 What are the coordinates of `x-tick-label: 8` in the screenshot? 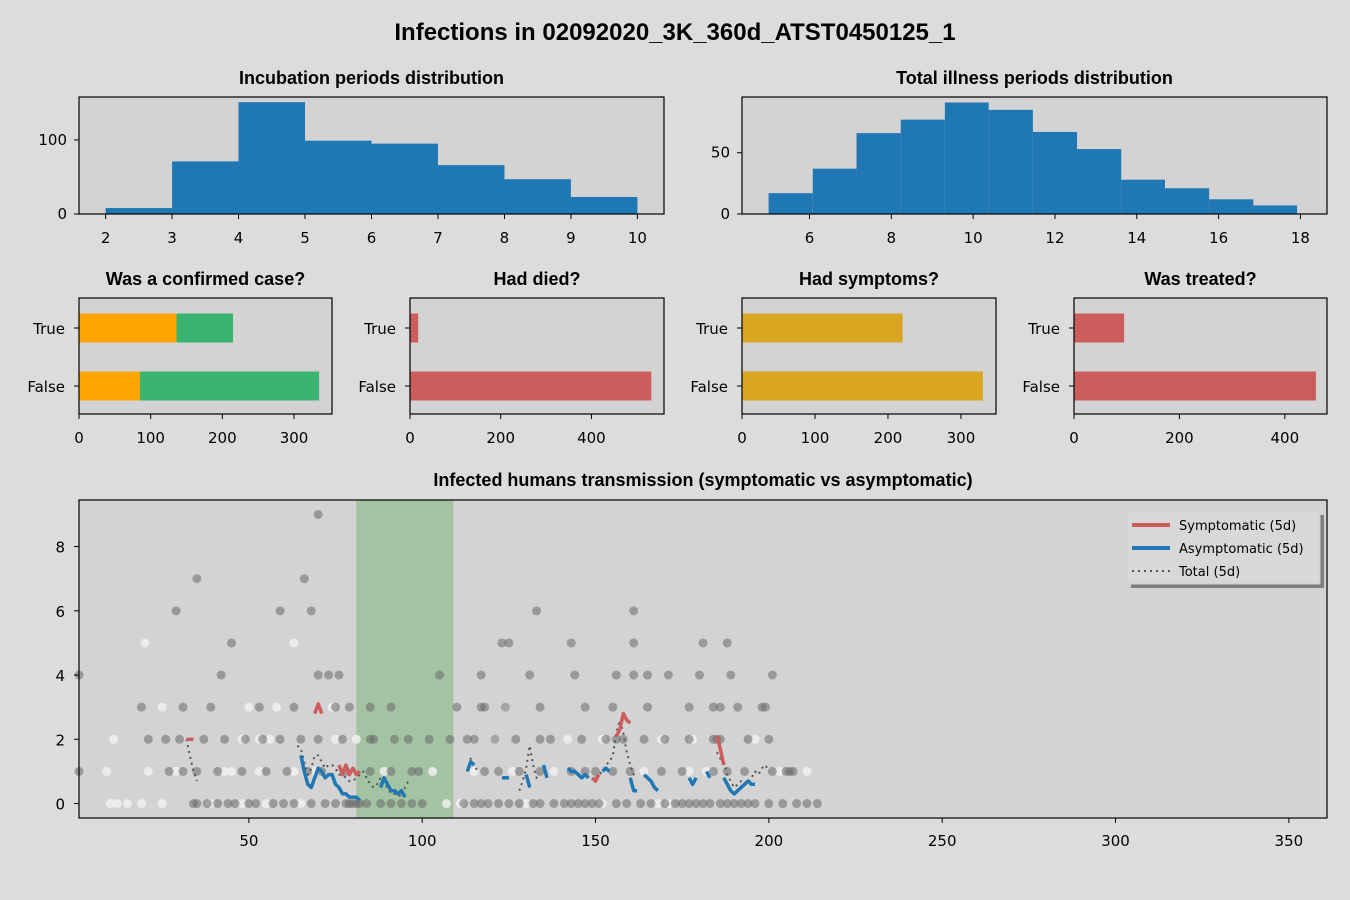 It's located at (505, 238).